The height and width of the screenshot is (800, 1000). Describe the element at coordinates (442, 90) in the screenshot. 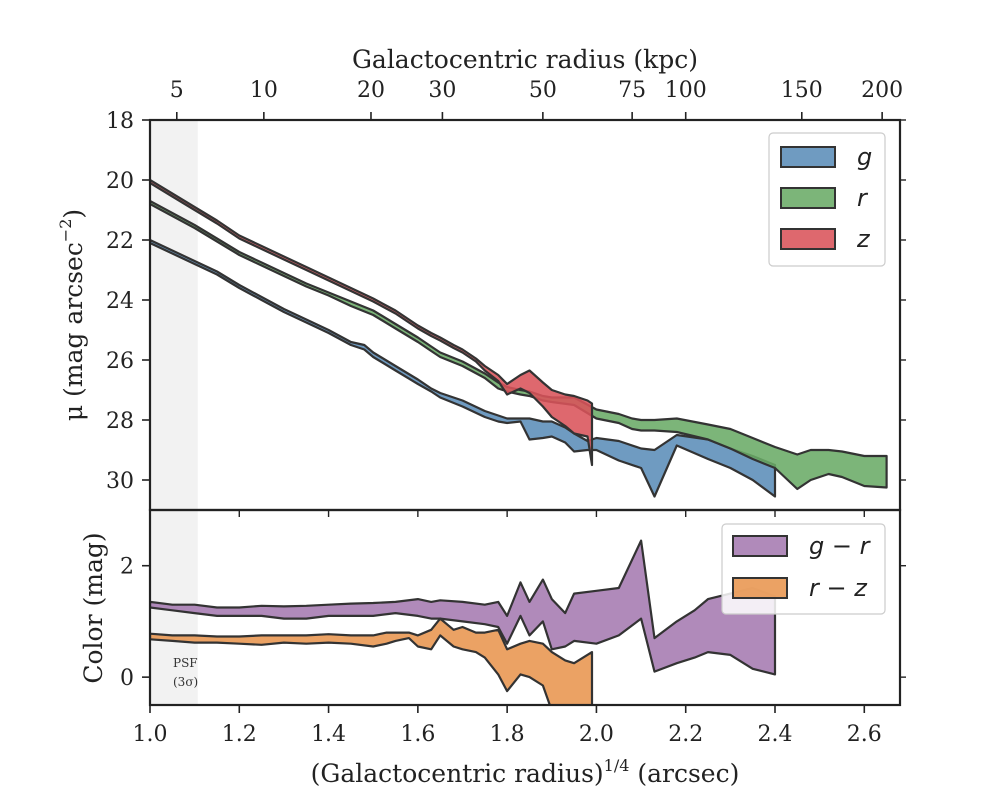

I see `top-tick-label-30: 30` at that location.